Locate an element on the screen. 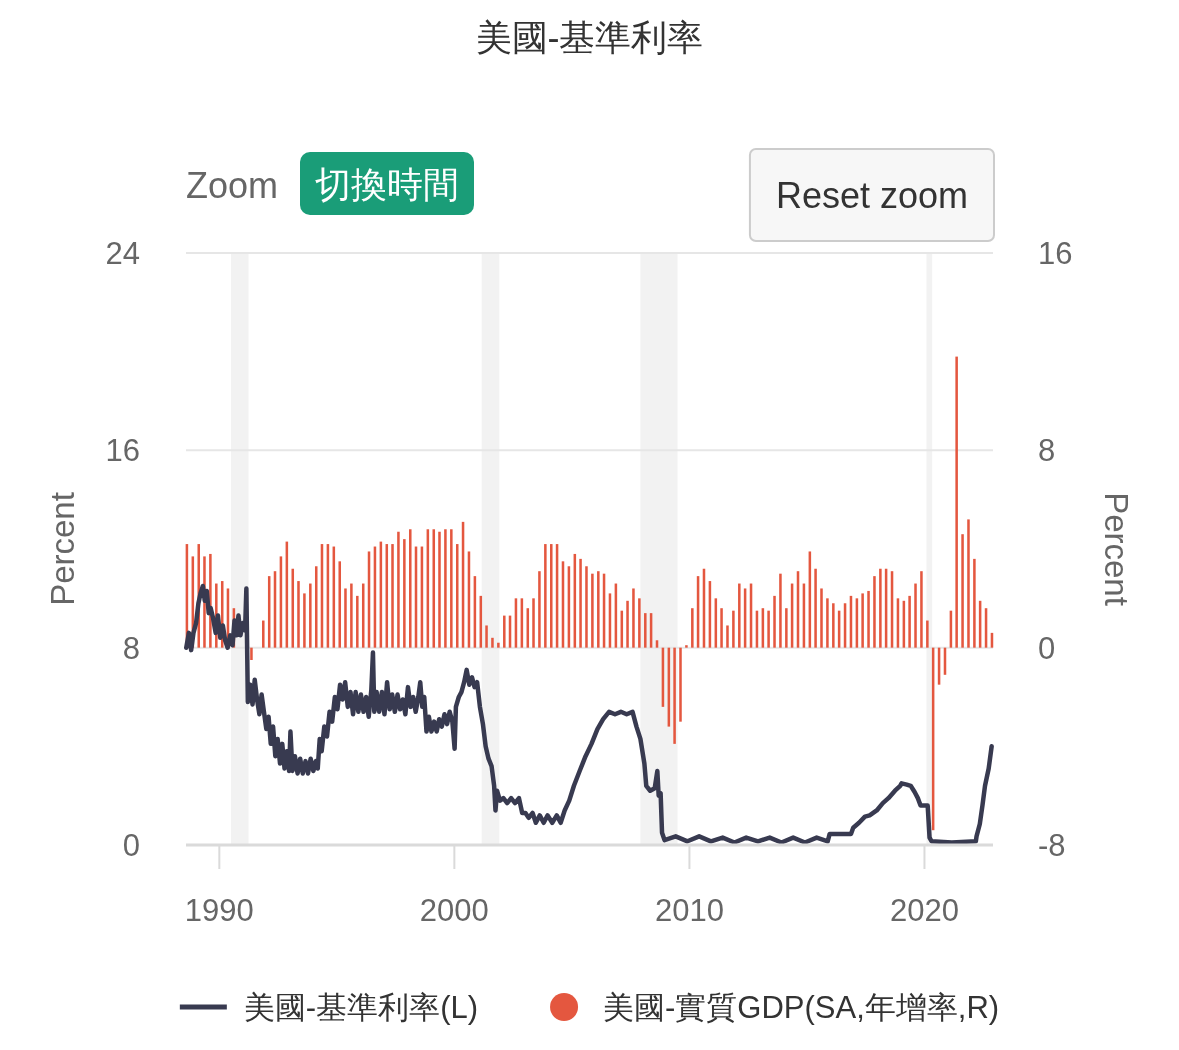 Image resolution: width=1179 pixels, height=1050 pixels. y2-tick-label: 16 is located at coordinates (1055, 253).